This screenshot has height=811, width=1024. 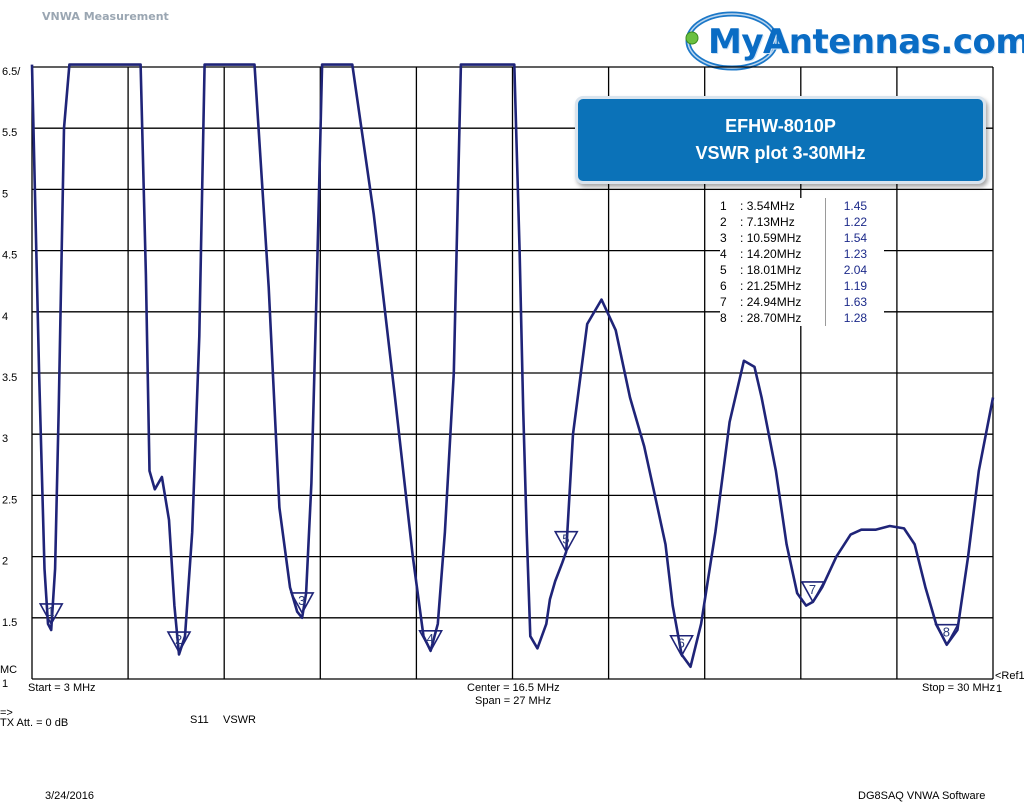 I want to click on marker-freq: 10.59MHz, so click(x=774, y=238).